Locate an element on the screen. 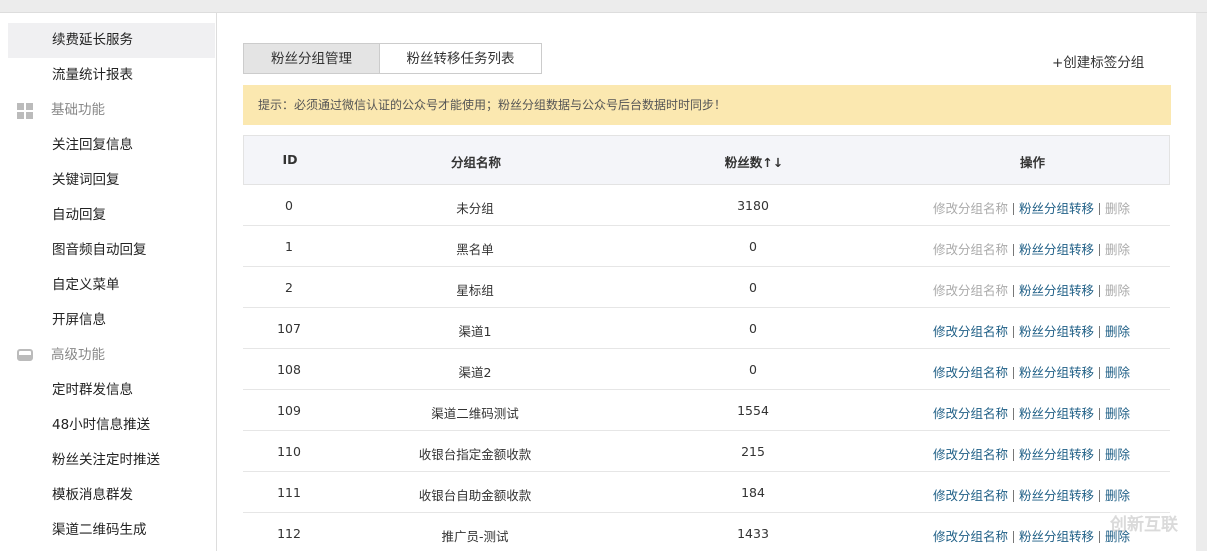 The image size is (1207, 551). table-row: 108 渠道2 0 修改分组名称 粉丝分组转移 删除 is located at coordinates (706, 369).